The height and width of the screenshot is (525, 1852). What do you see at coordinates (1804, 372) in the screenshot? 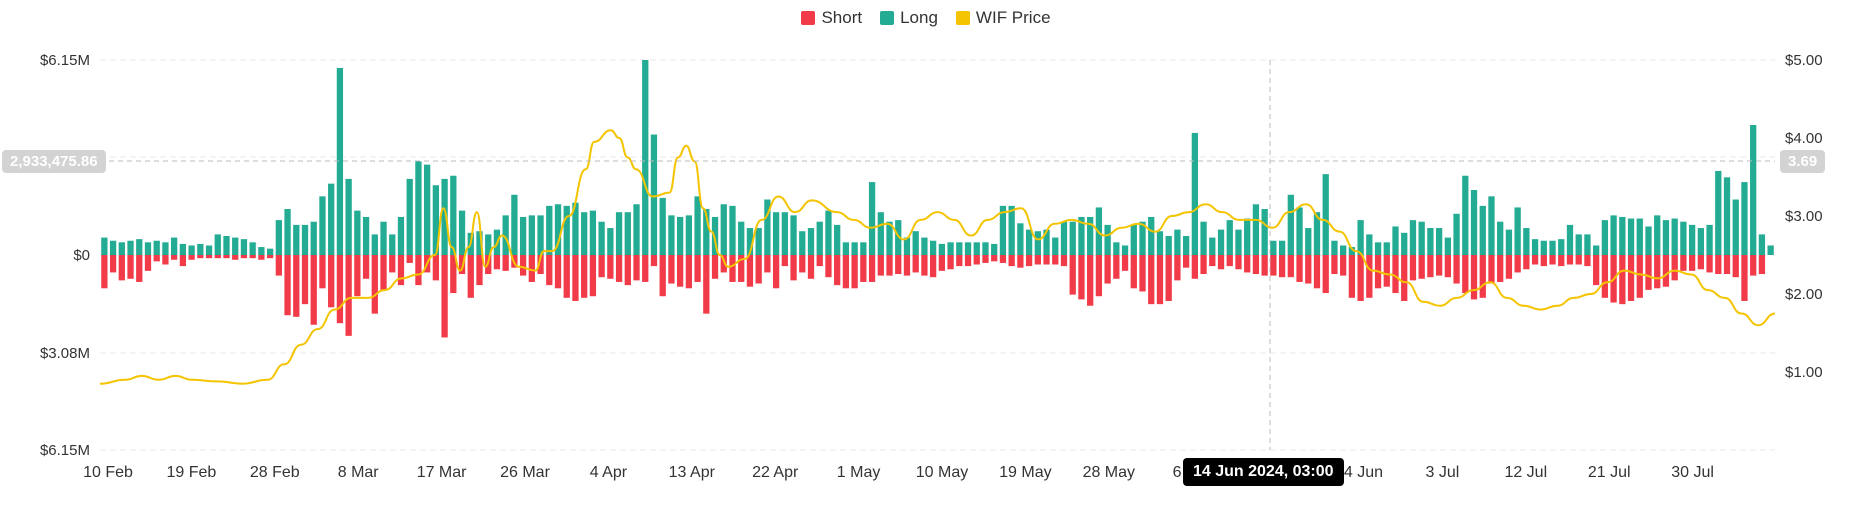
I see `y-right-tick: $1.00` at bounding box center [1804, 372].